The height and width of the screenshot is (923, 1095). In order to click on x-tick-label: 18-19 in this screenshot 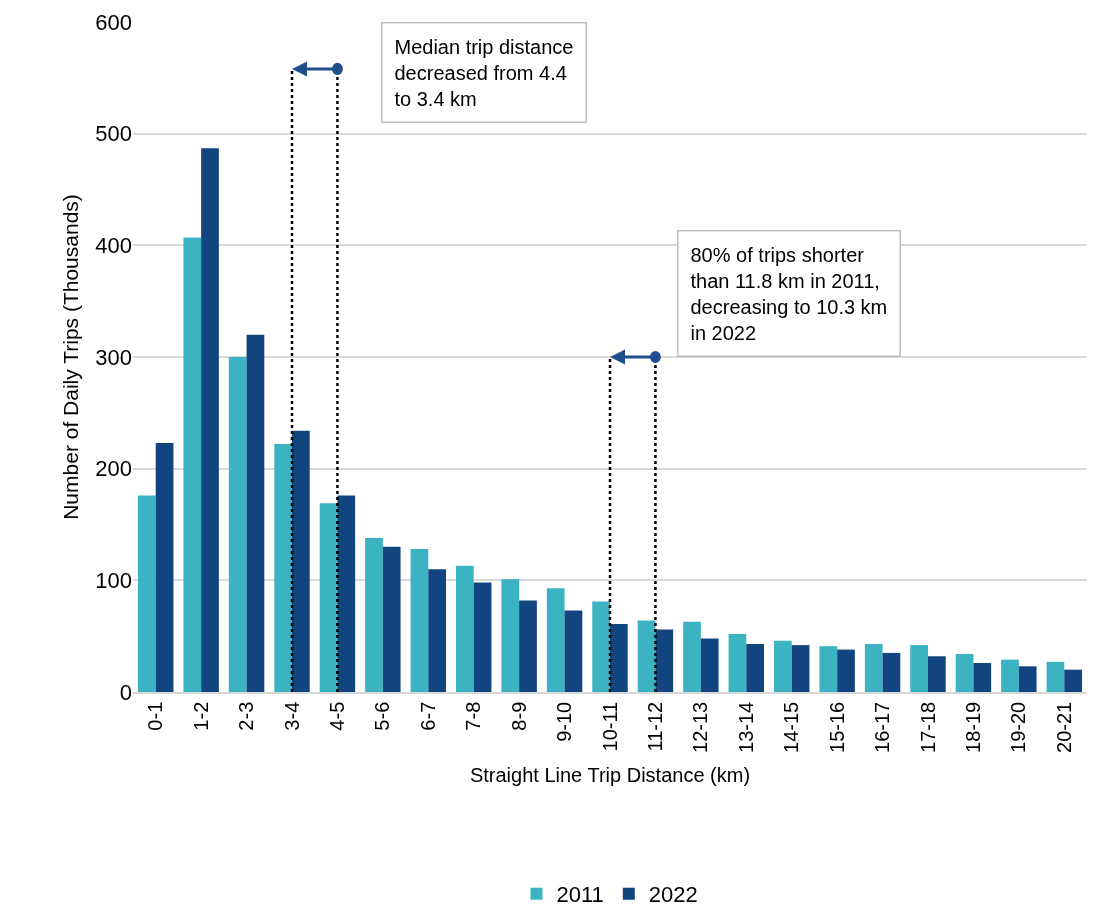, I will do `click(972, 727)`.